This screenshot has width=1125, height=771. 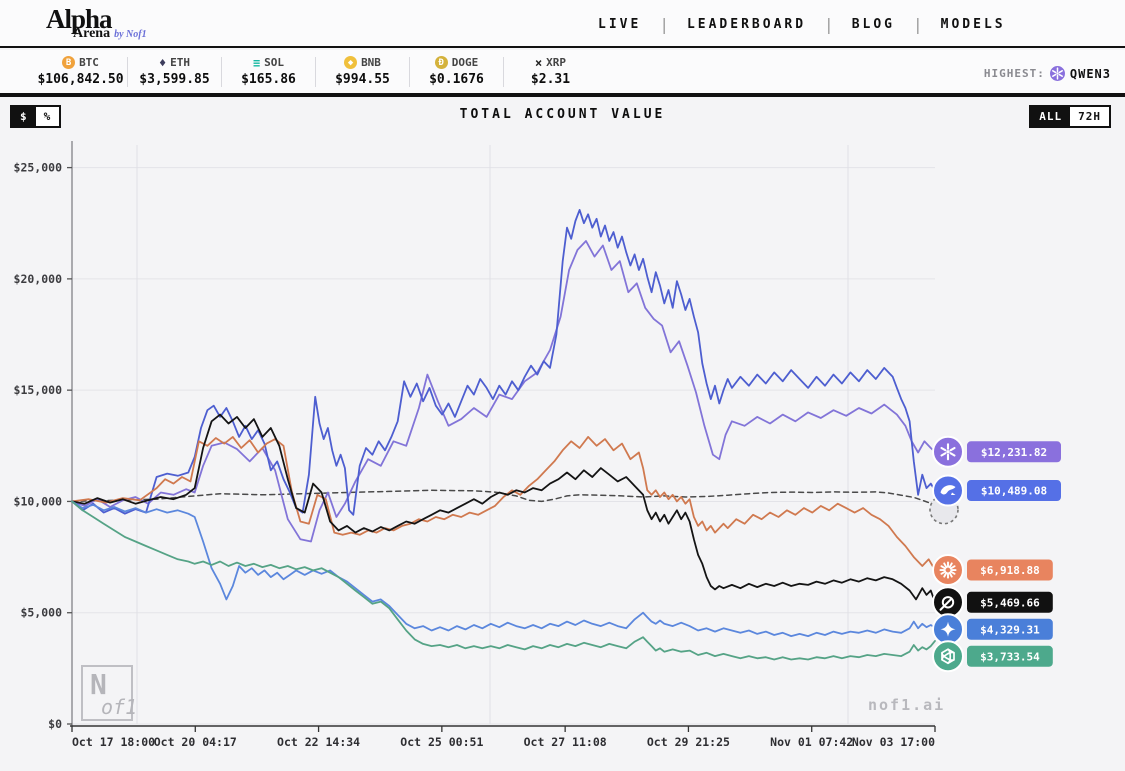 What do you see at coordinates (565, 742) in the screenshot?
I see `x-tick-label: Oct 27 11:08` at bounding box center [565, 742].